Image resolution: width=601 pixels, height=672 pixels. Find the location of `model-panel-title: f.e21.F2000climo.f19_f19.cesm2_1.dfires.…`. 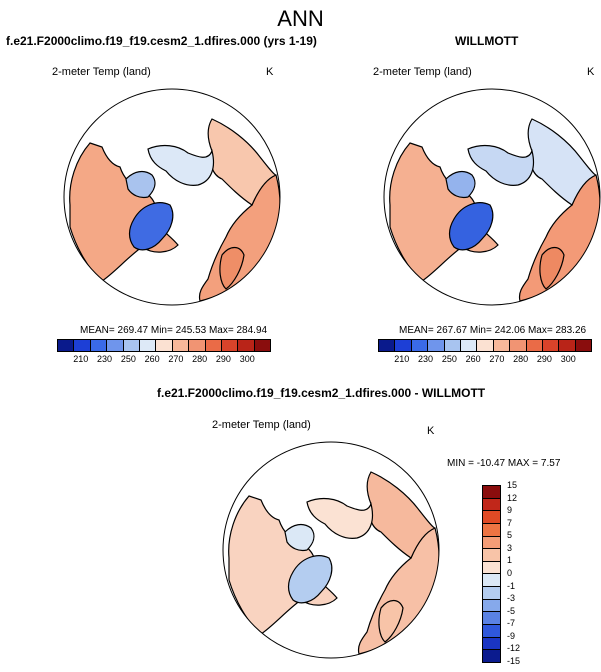

model-panel-title: f.e21.F2000climo.f19_f19.cesm2_1.dfires.… is located at coordinates (161, 41).